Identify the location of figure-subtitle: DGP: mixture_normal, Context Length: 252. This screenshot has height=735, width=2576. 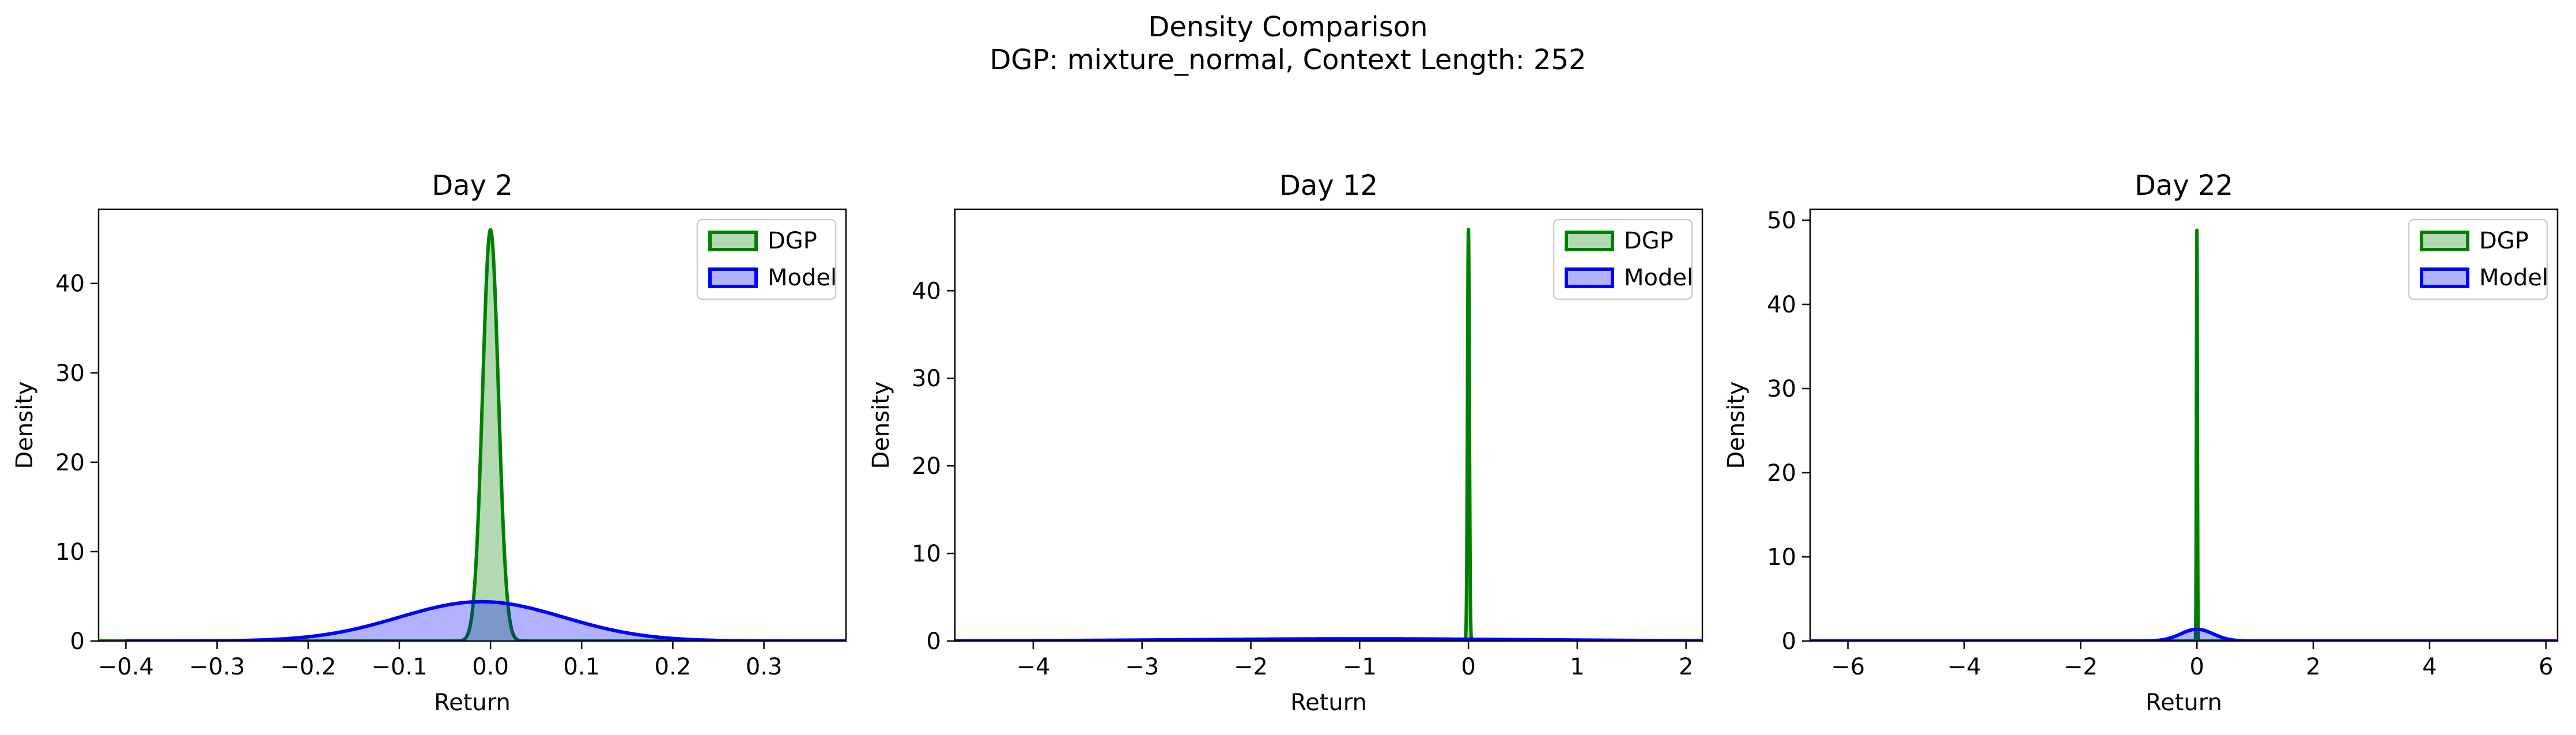
(1287, 60).